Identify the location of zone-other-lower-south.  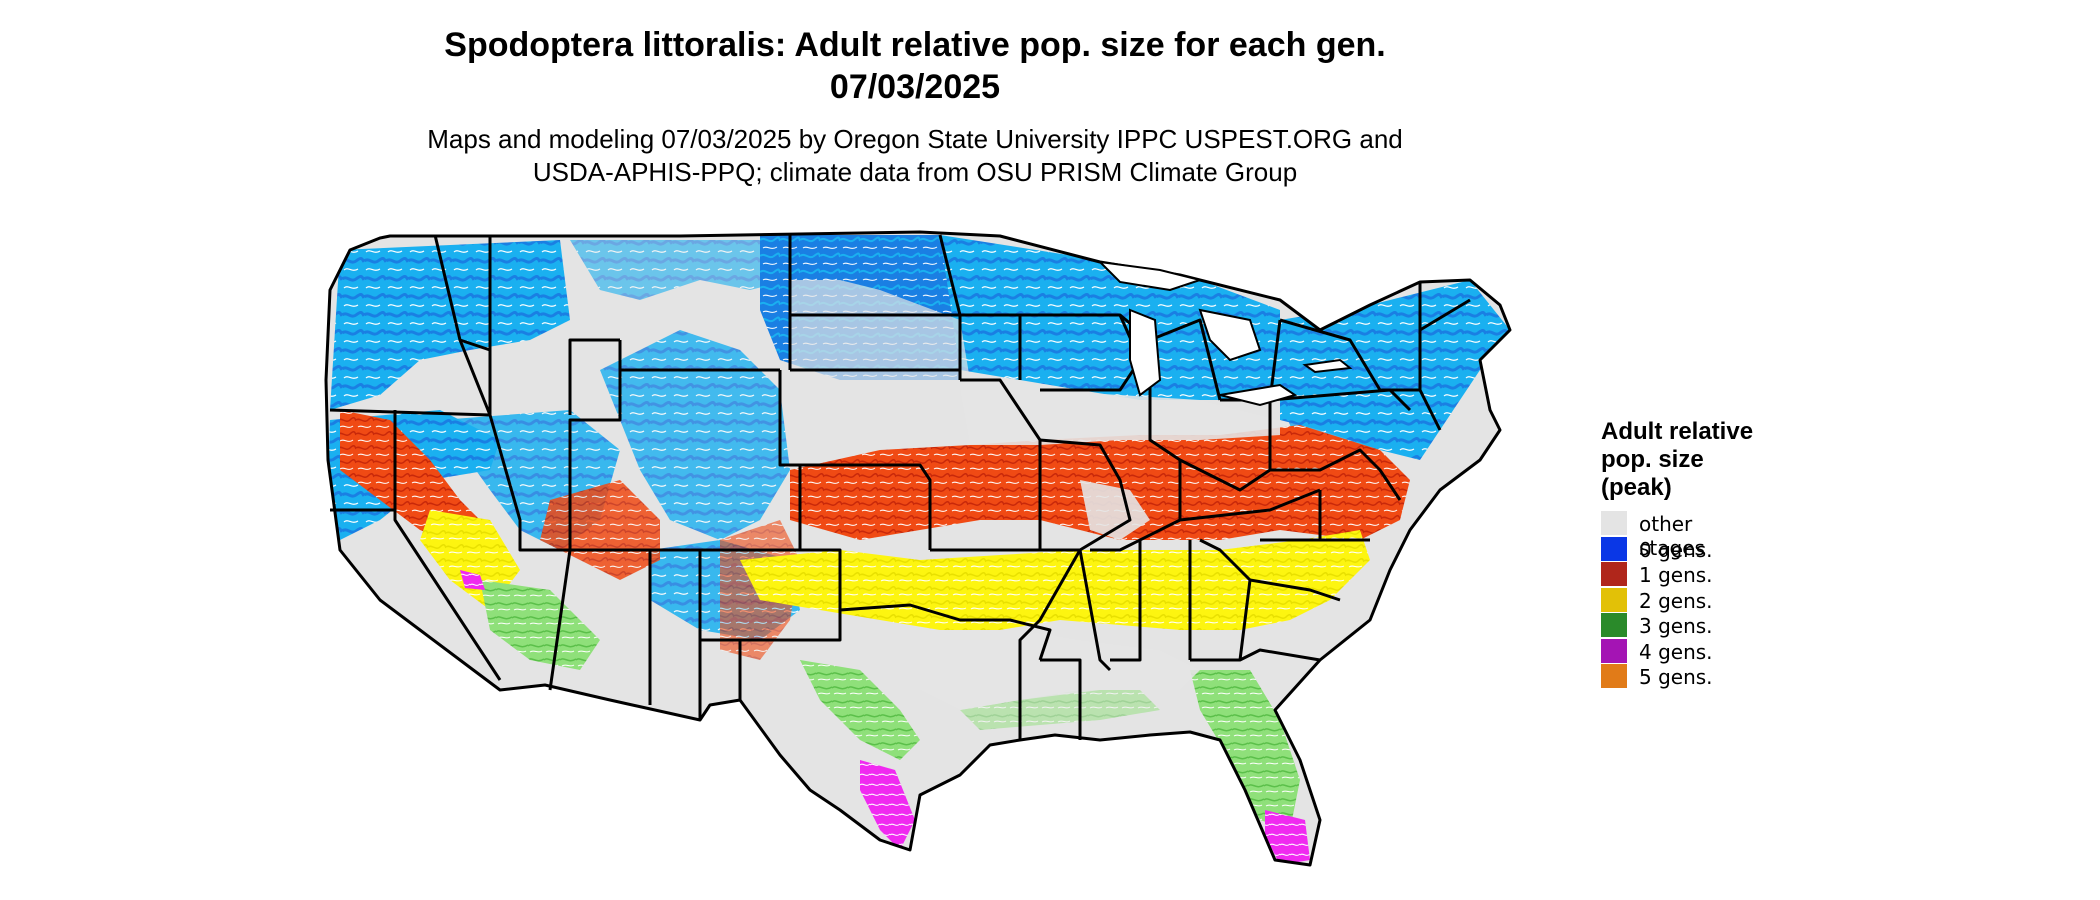
(1060, 670).